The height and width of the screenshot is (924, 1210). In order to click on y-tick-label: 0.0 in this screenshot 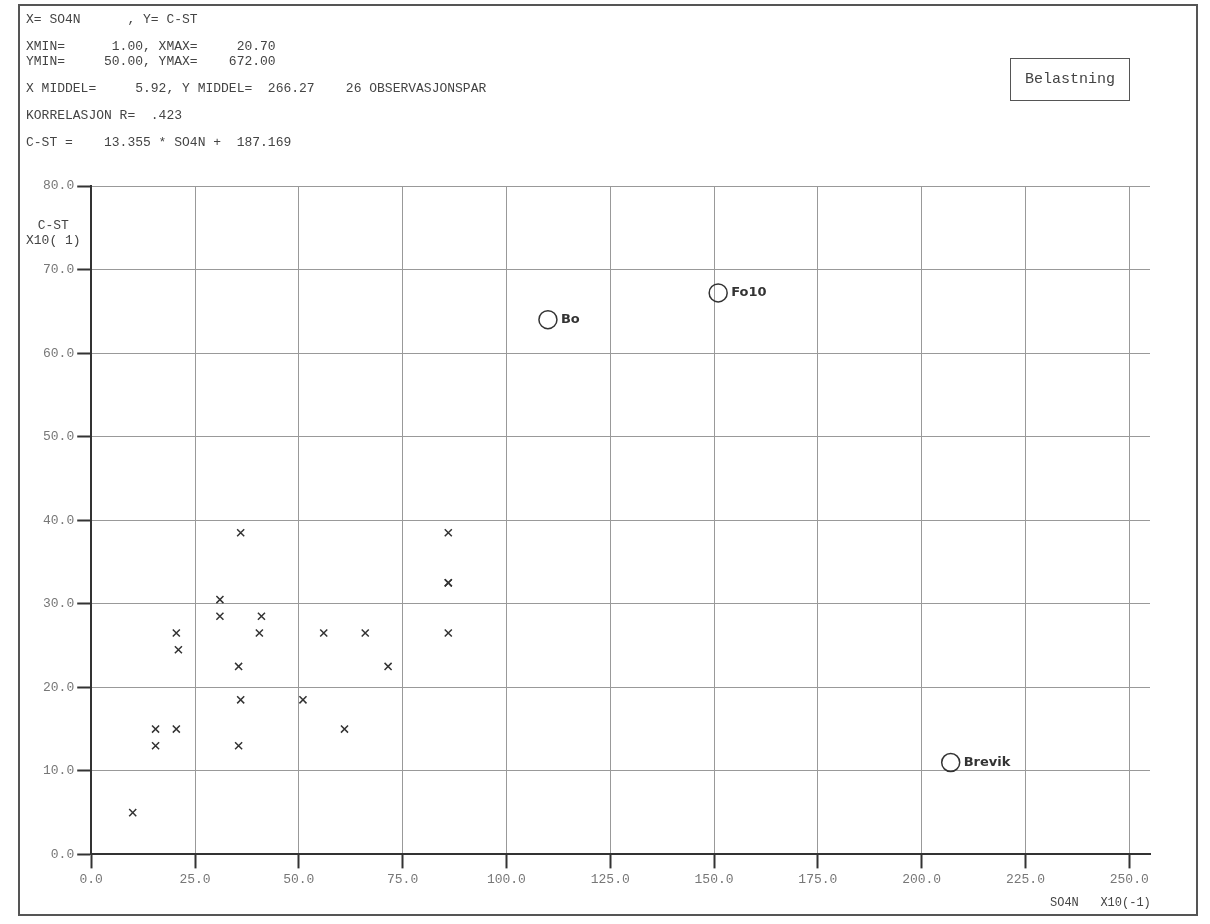, I will do `click(62, 854)`.